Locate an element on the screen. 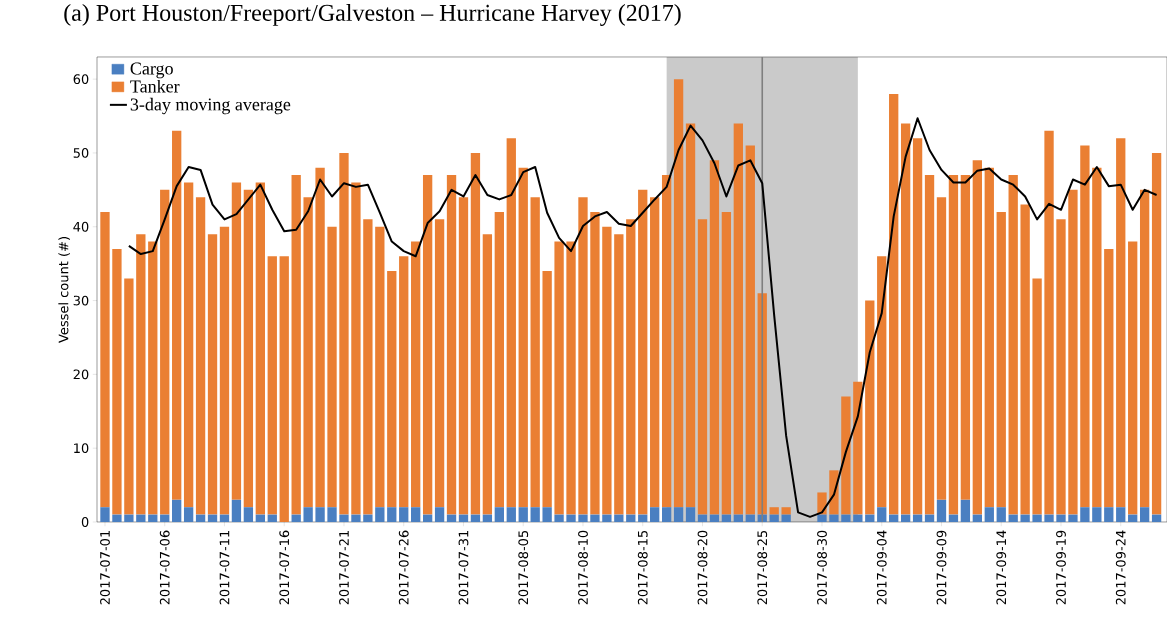 This screenshot has width=1167, height=639. x-tick-label: 2017-08-10 is located at coordinates (583, 567).